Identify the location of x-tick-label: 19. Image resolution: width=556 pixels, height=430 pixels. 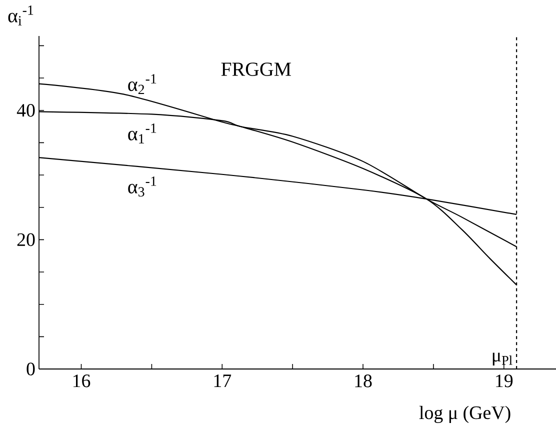
(504, 381).